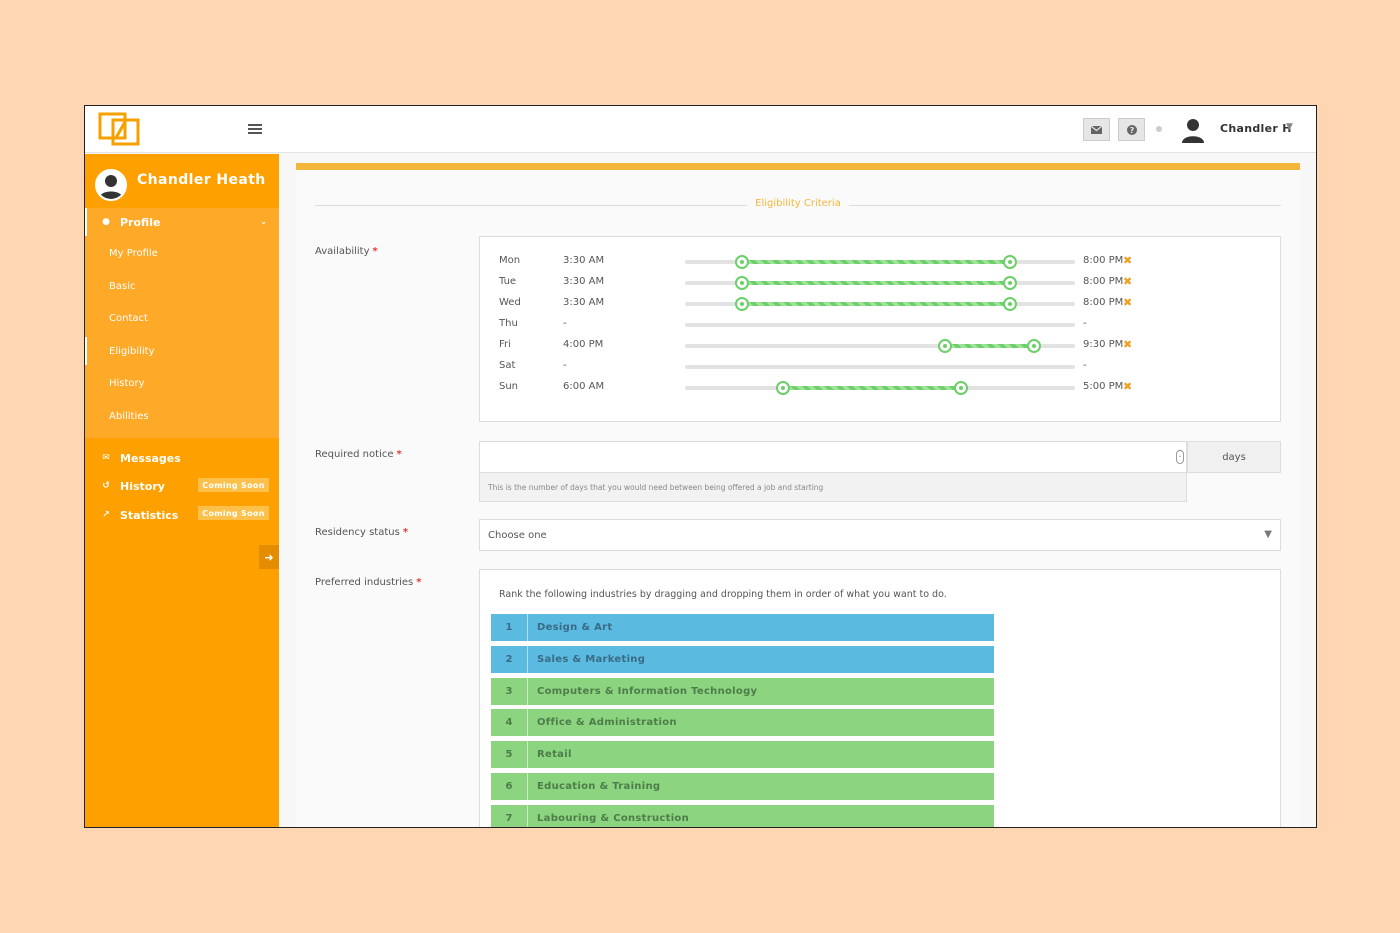  I want to click on start-time: 4:00 PM, so click(583, 344).